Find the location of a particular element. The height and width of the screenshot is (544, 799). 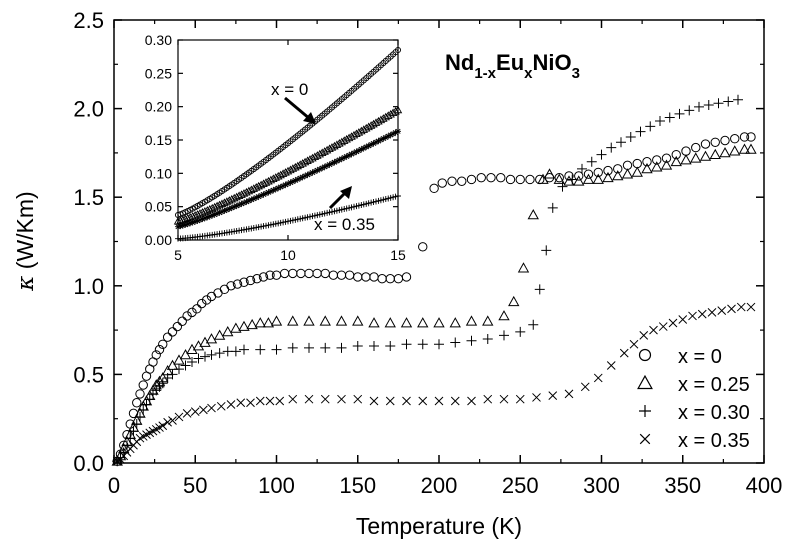

legend-label-x0: x = 0 is located at coordinates (700, 357).